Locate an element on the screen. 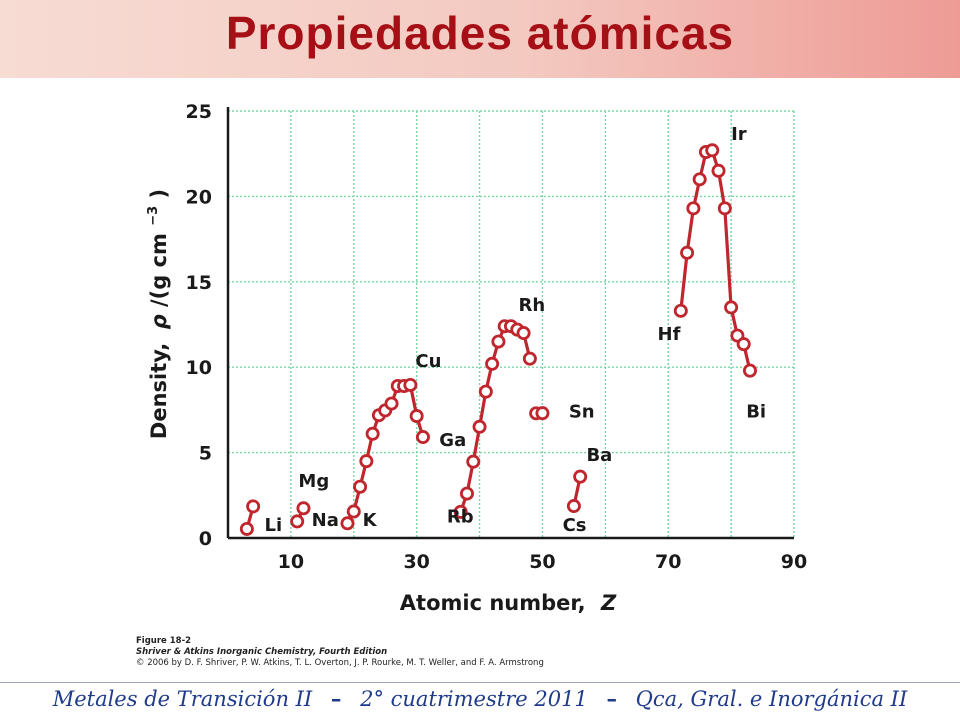 This screenshot has height=720, width=960. series-line is located at coordinates (495, 418).